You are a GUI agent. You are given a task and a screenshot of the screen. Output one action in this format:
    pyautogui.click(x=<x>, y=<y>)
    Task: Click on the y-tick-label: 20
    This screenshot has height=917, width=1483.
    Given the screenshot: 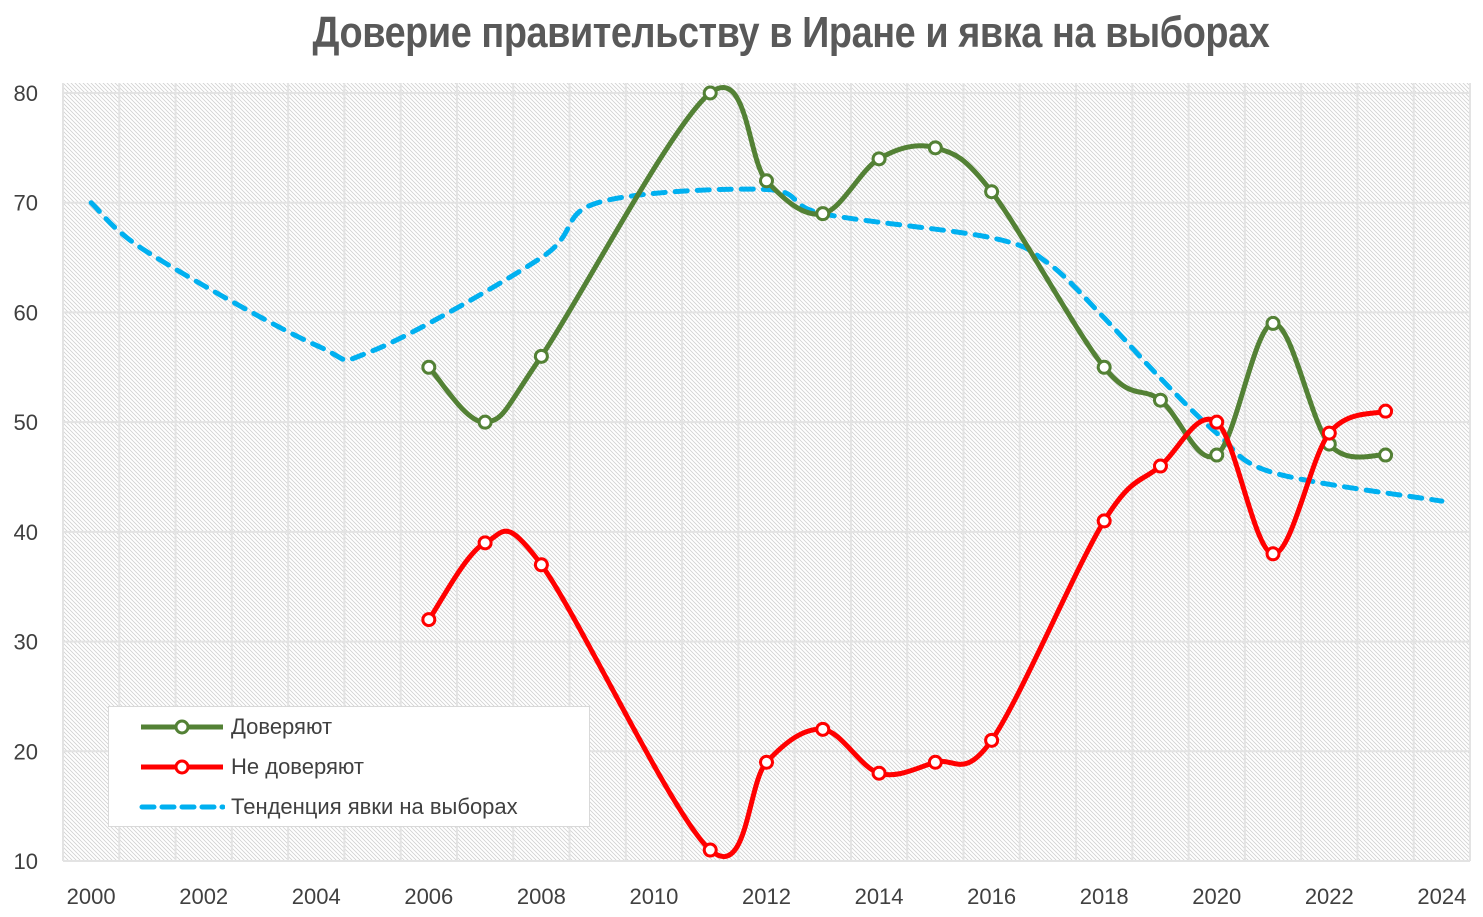 What is the action you would take?
    pyautogui.click(x=26, y=751)
    